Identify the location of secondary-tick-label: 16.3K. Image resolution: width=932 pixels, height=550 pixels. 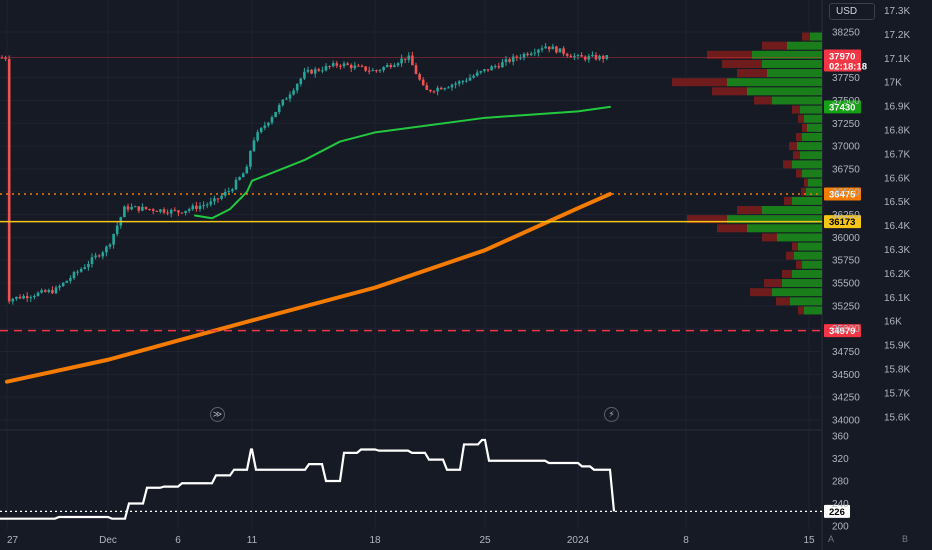
(897, 250).